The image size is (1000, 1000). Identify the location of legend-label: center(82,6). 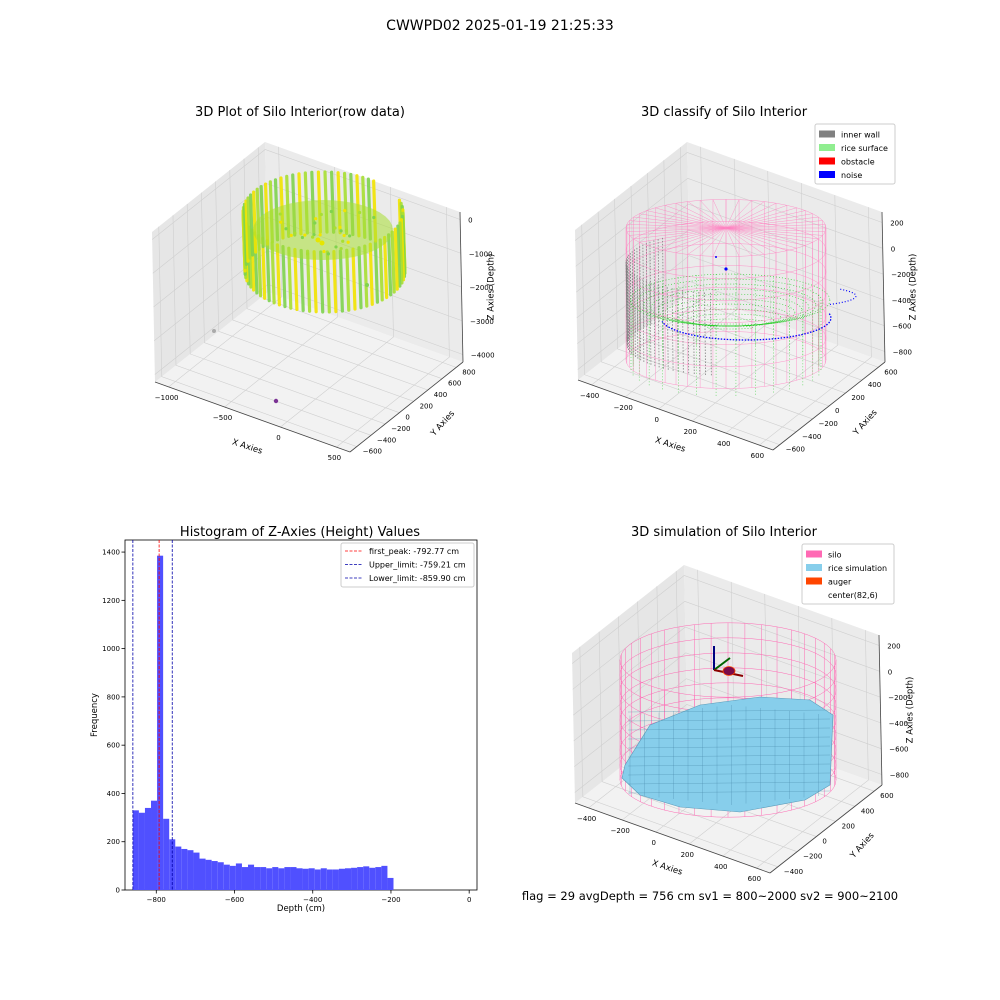
(853, 595).